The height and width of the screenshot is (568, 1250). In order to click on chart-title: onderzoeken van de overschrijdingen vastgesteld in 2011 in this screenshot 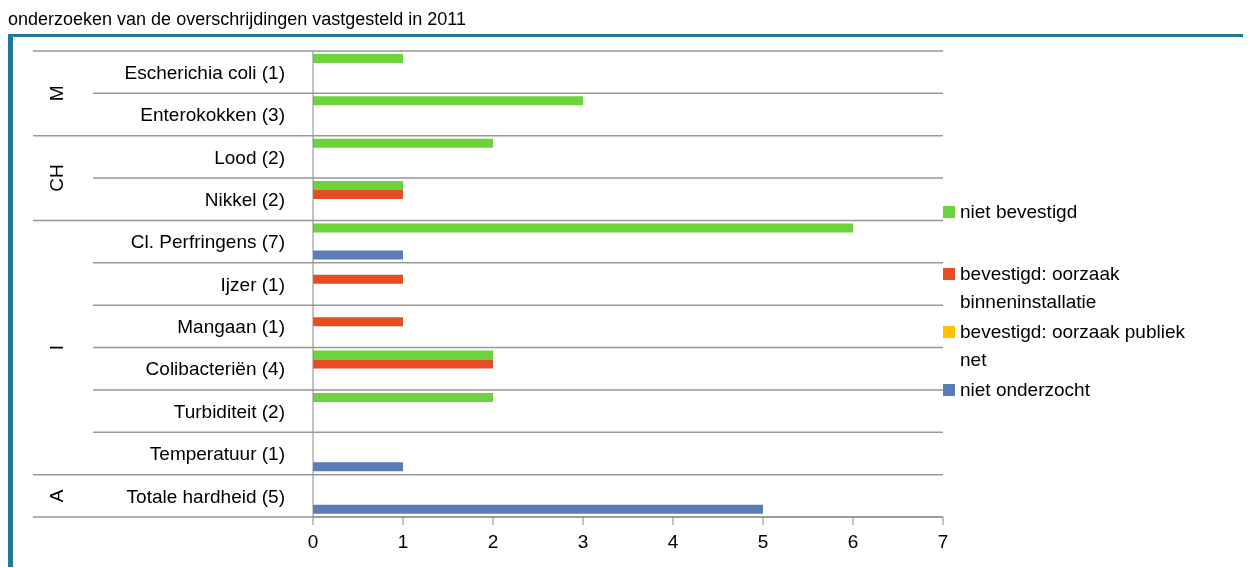, I will do `click(237, 19)`.